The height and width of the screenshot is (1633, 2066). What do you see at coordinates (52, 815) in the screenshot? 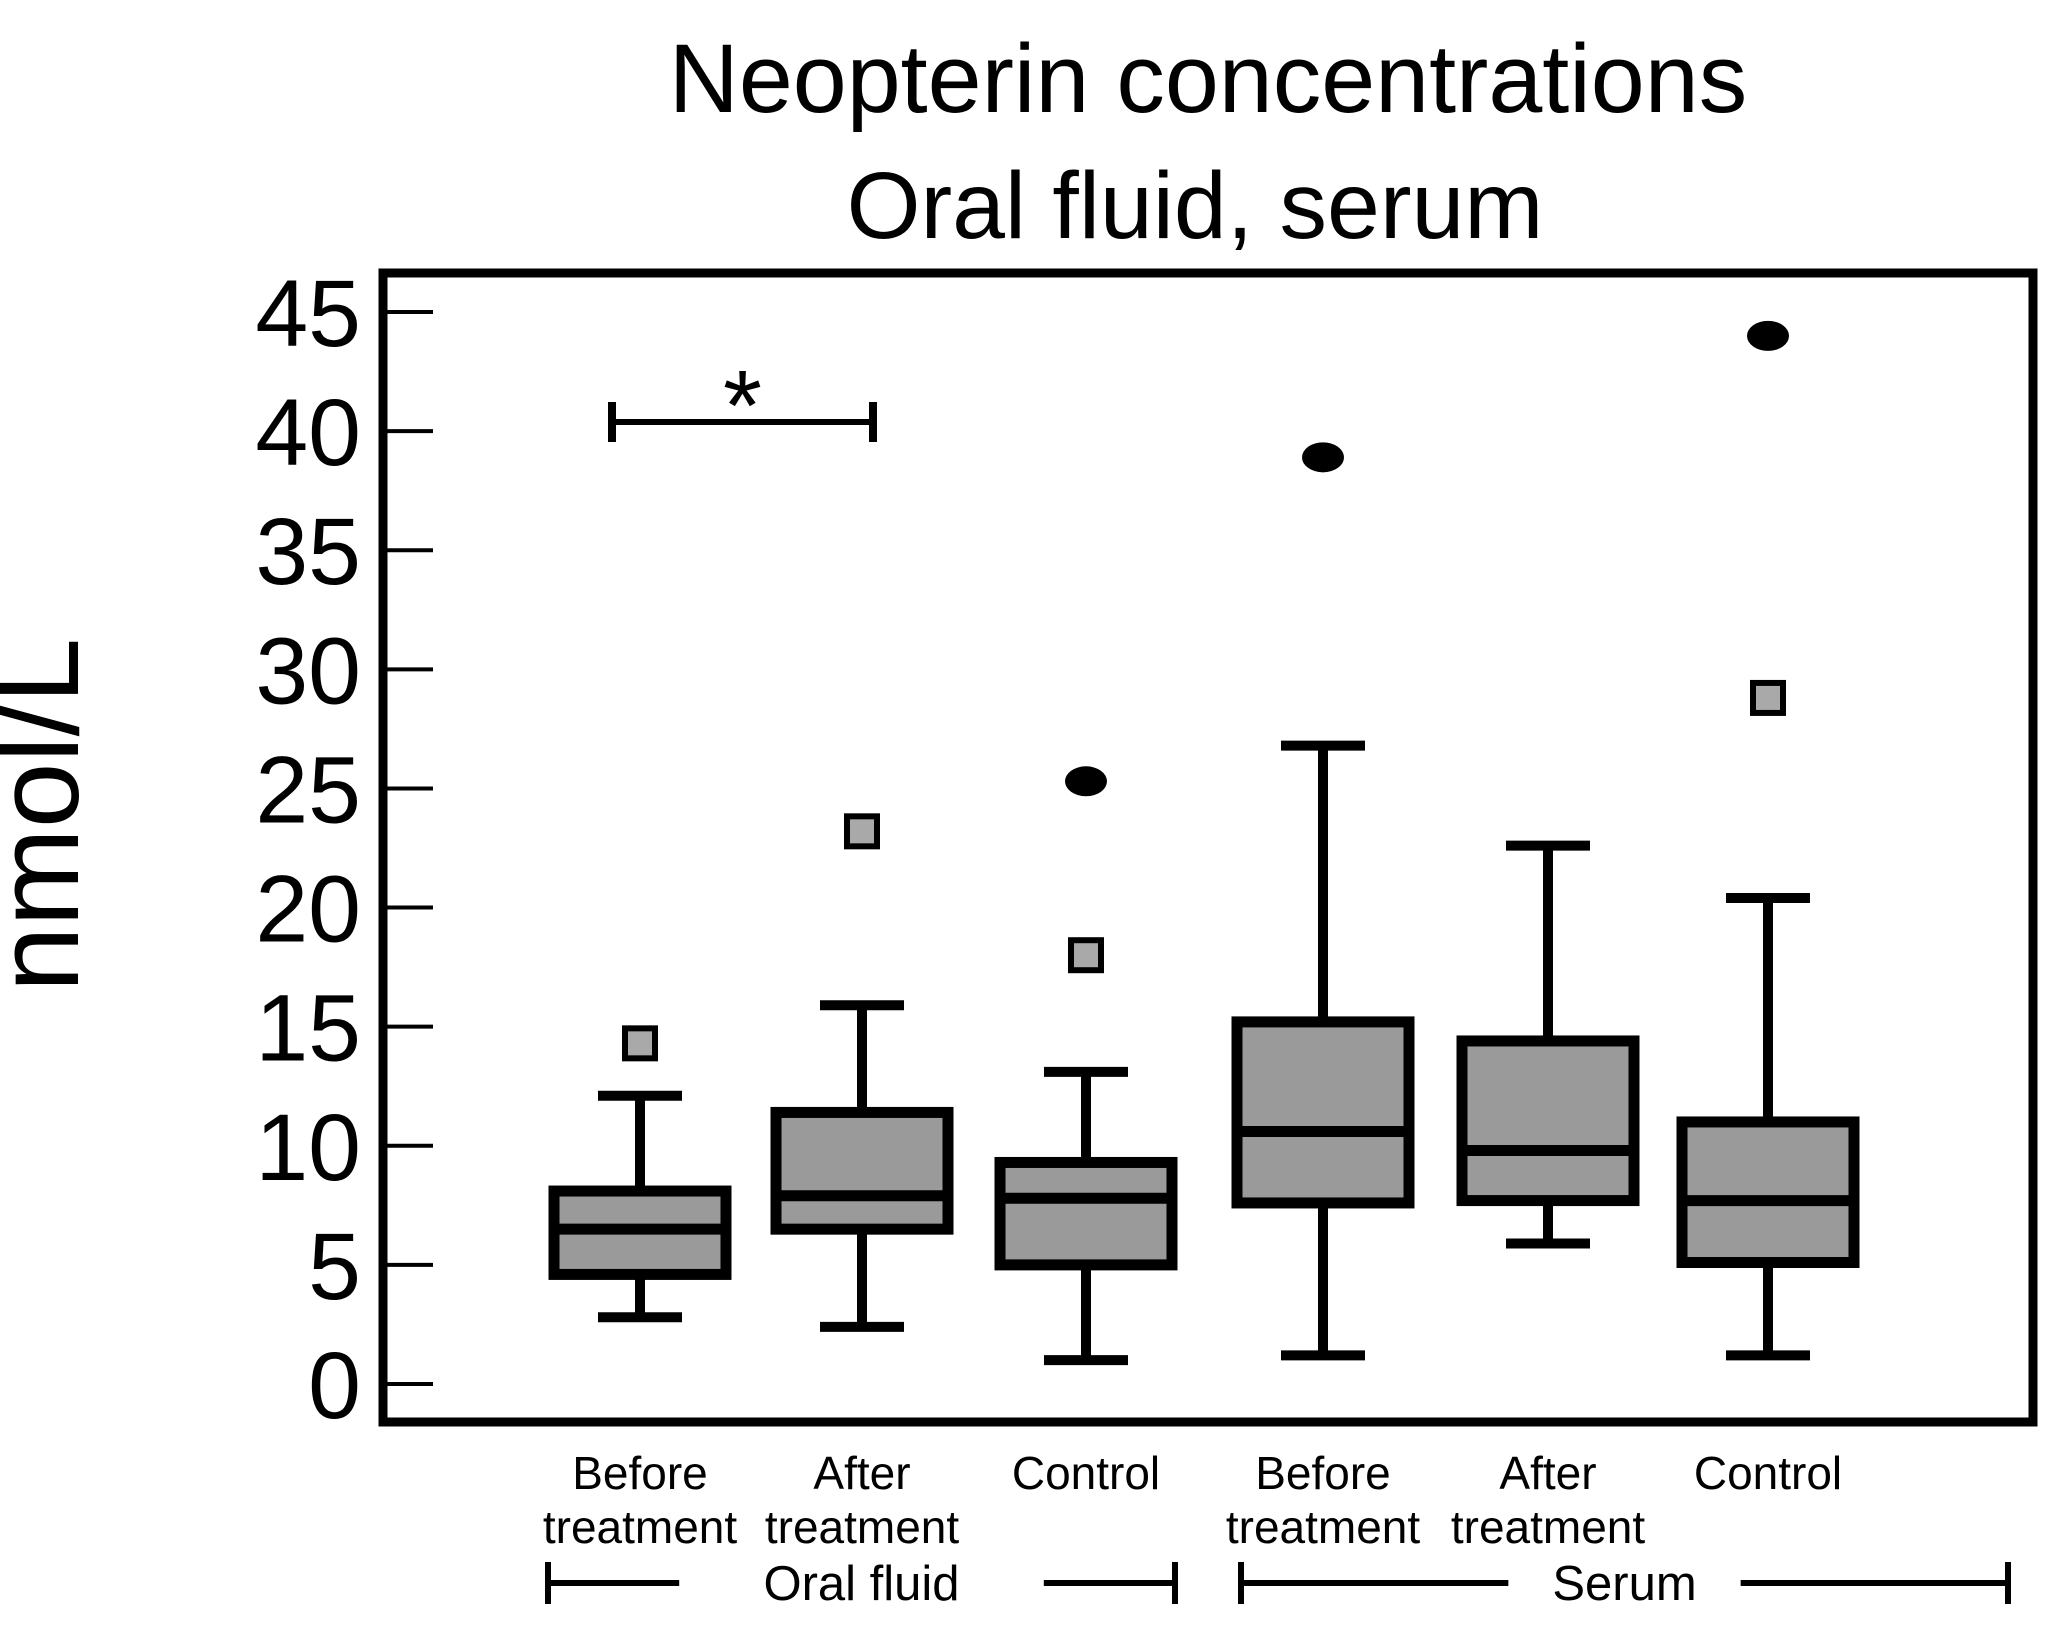
I see `y-axis-label: nmol/L` at bounding box center [52, 815].